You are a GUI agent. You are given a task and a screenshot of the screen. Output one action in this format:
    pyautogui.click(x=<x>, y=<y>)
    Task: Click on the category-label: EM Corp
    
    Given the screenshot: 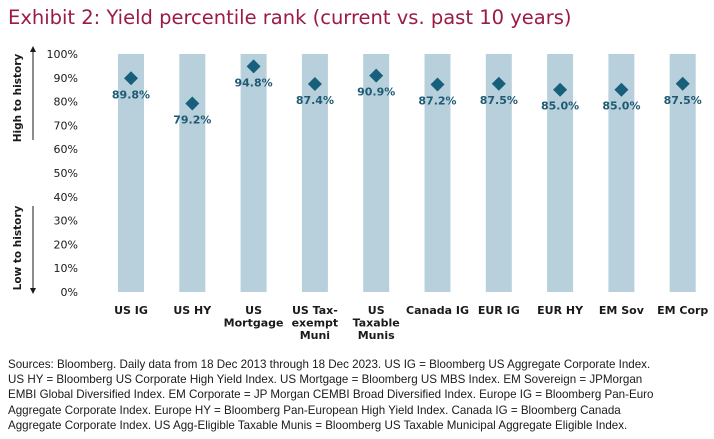 What is the action you would take?
    pyautogui.click(x=682, y=310)
    